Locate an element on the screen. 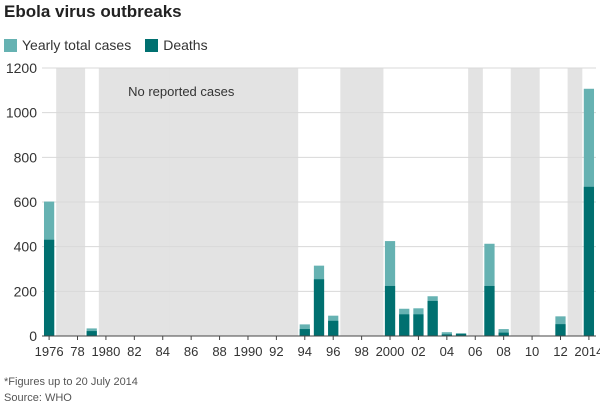 This screenshot has height=409, width=600. x-tick-label: 86 is located at coordinates (191, 351).